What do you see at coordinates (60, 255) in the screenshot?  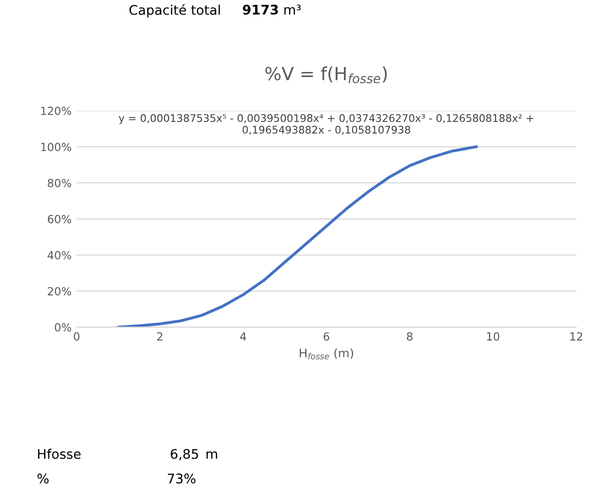 I see `y-tick-label: 40%` at bounding box center [60, 255].